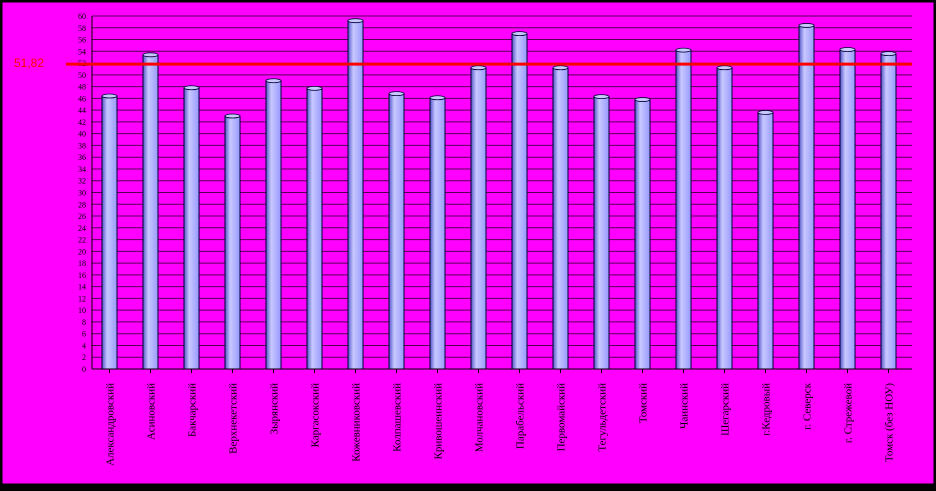 The image size is (936, 491). What do you see at coordinates (82, 193) in the screenshot?
I see `y-tick-label: 30` at bounding box center [82, 193].